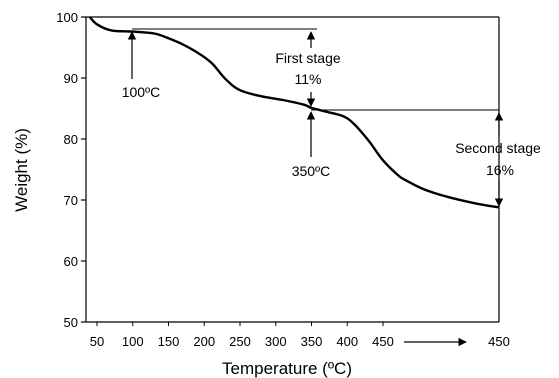 This screenshot has height=378, width=559. Describe the element at coordinates (312, 341) in the screenshot. I see `x-tick-label: 350` at that location.